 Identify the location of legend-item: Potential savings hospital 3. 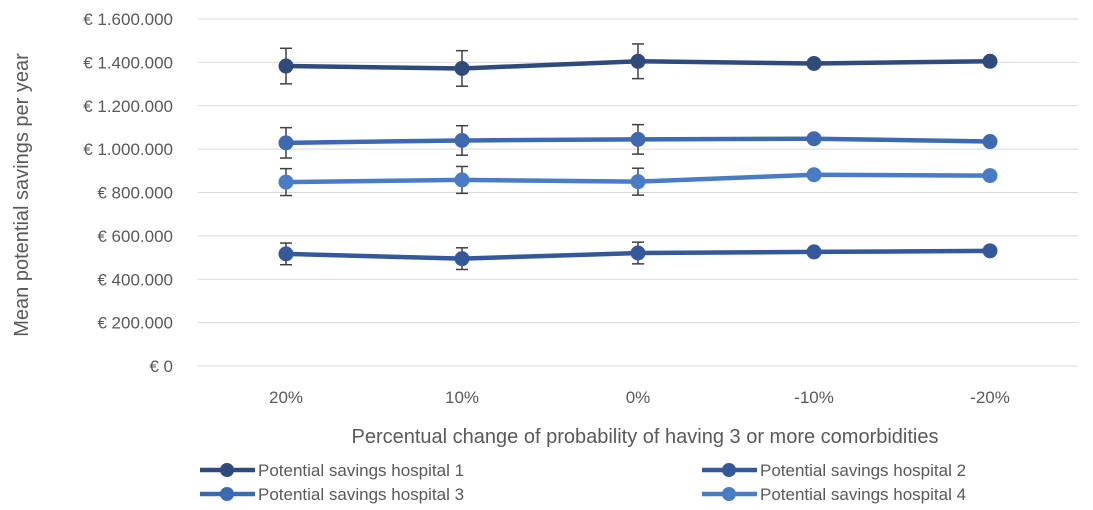
(332, 494).